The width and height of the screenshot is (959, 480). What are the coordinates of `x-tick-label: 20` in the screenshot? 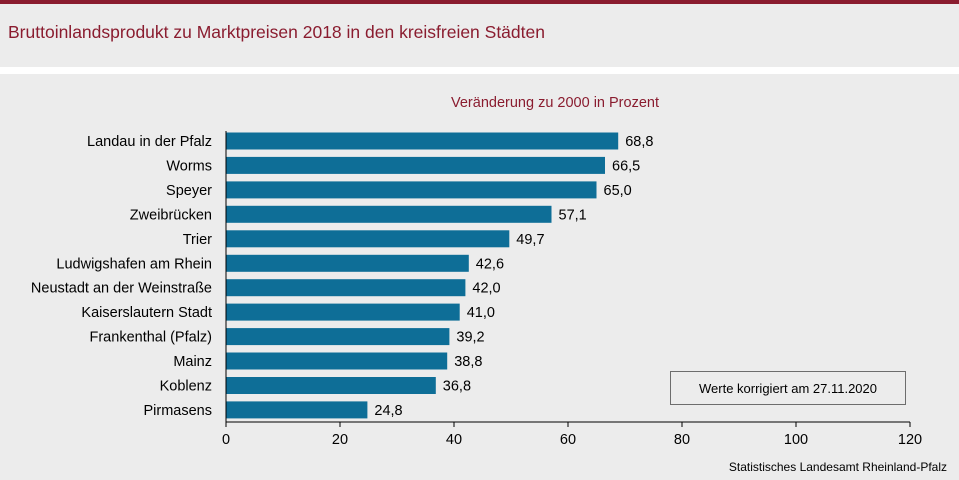 It's located at (340, 440).